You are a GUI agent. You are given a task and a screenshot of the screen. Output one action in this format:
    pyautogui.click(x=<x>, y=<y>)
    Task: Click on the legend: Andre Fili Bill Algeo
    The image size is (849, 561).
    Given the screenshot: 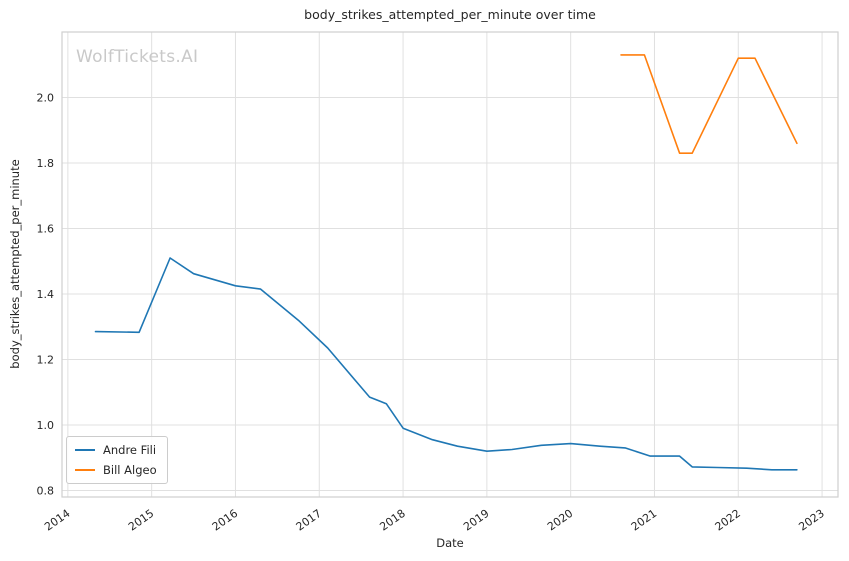 What is the action you would take?
    pyautogui.click(x=117, y=460)
    